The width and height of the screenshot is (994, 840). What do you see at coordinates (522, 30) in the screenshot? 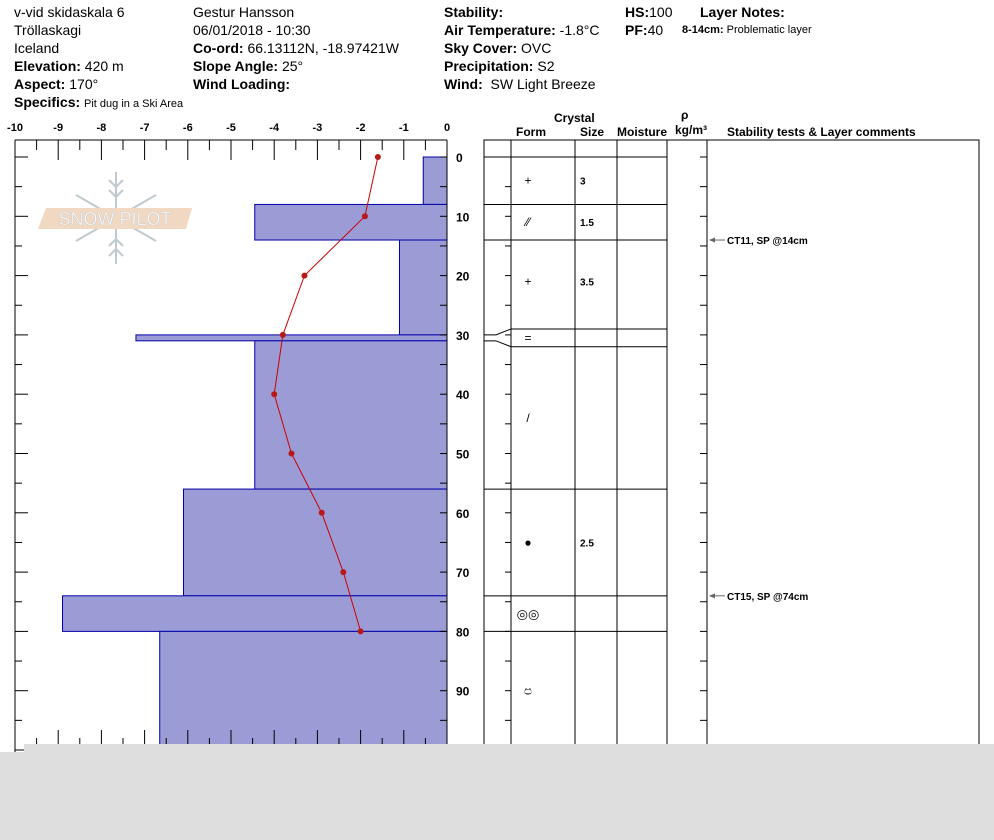
I see `air-temperature: Air Temperature: -1.8°C` at bounding box center [522, 30].